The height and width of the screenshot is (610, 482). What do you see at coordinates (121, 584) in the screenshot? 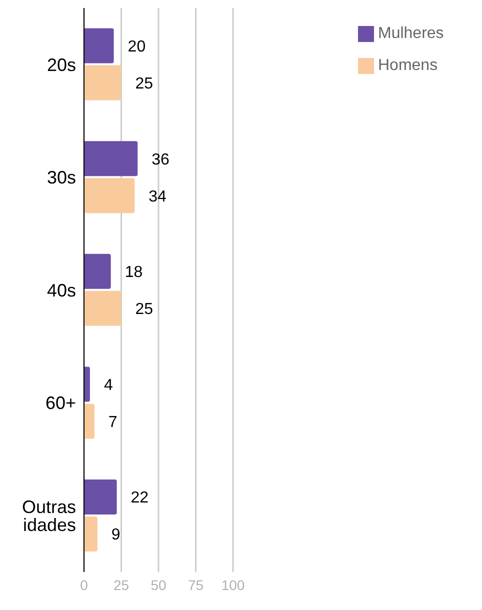
I see `x-tick-label: 25` at bounding box center [121, 584].